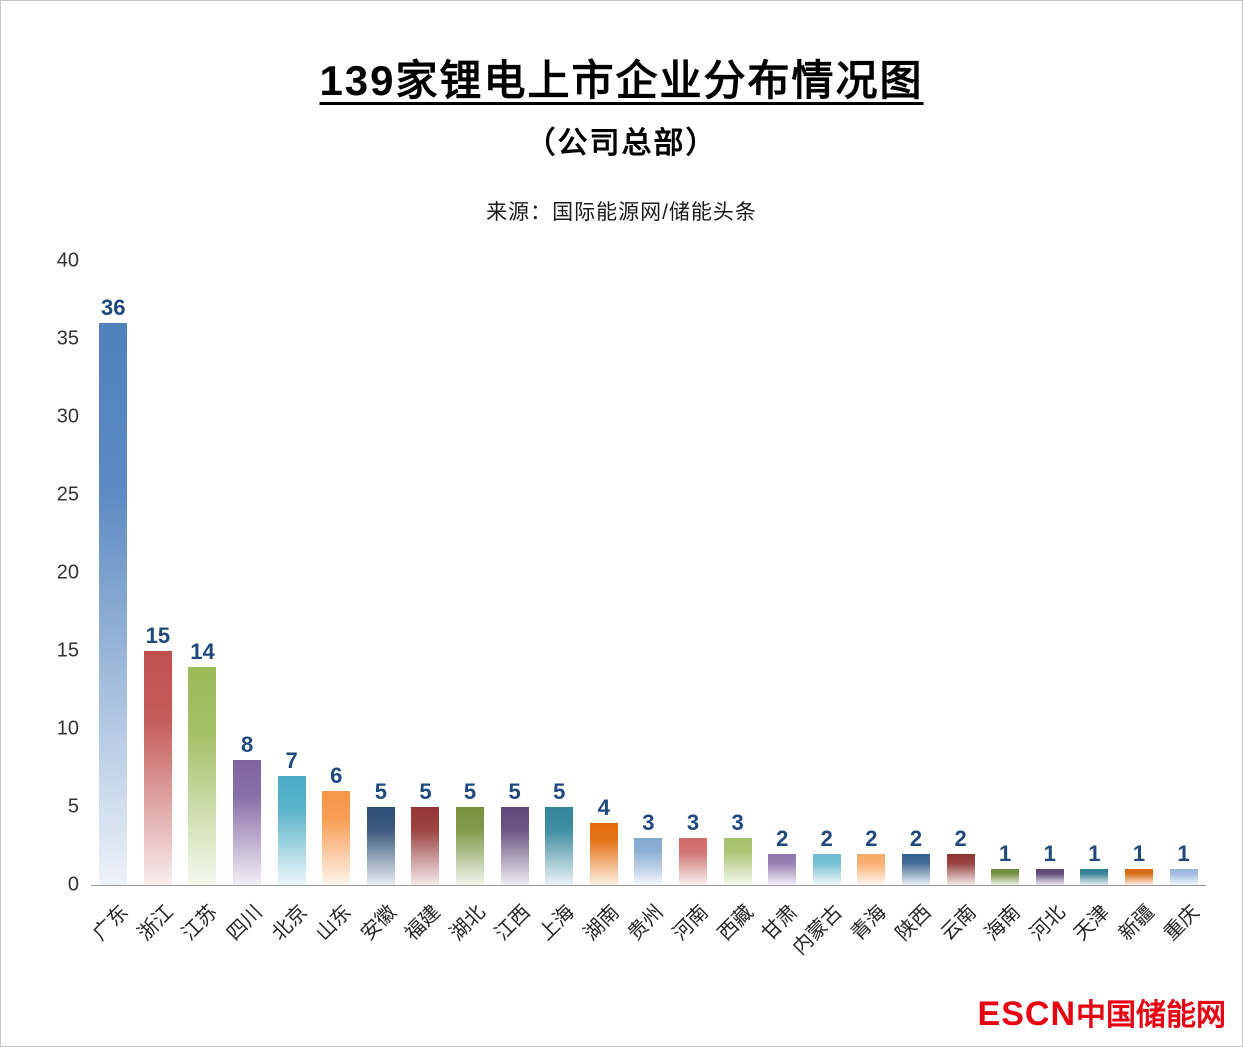  What do you see at coordinates (621, 80) in the screenshot?
I see `chart-title: 139家锂电上市企业分布情况图` at bounding box center [621, 80].